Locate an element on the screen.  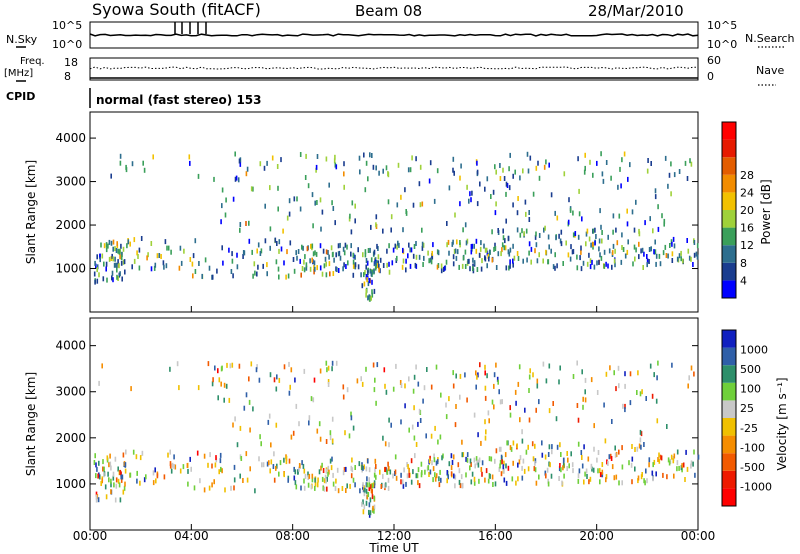
nsky-trace is located at coordinates (394, 29).